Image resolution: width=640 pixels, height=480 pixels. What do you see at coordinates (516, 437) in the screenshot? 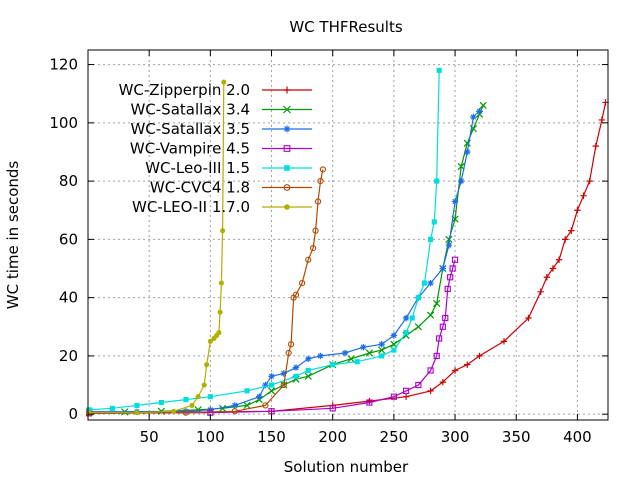
I see `x-tick-label: 350` at bounding box center [516, 437].